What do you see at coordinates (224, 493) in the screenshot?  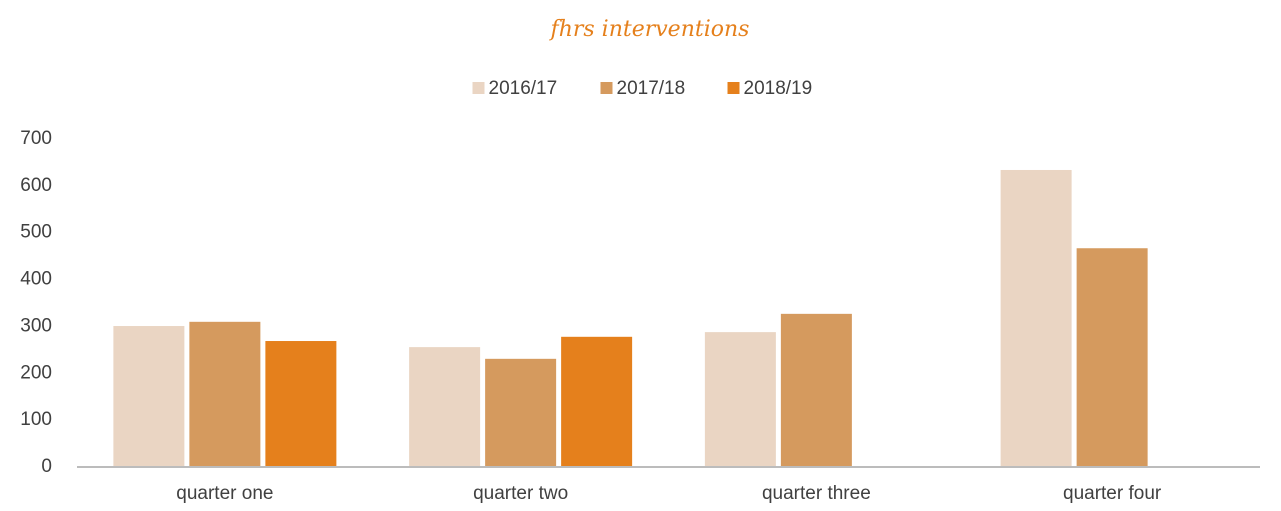 I see `x-tick-label: quarter one` at bounding box center [224, 493].